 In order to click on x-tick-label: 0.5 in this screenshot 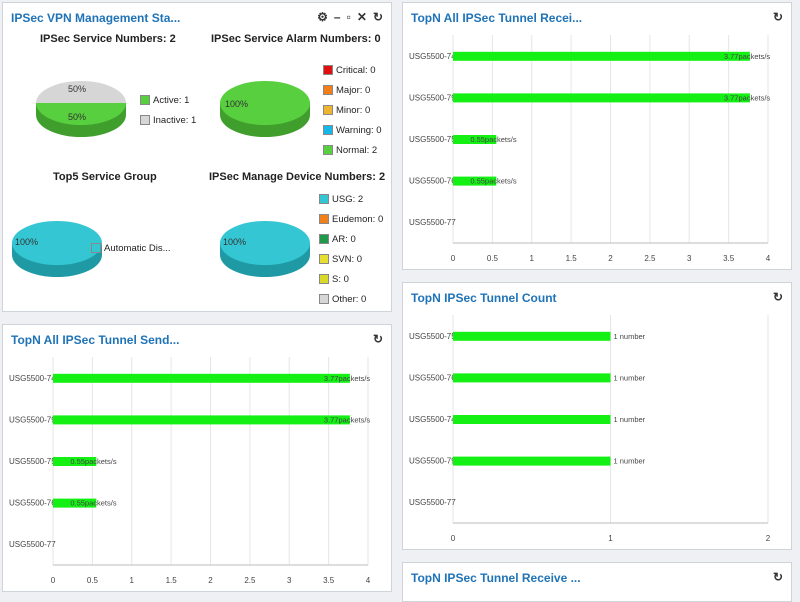, I will do `click(493, 258)`.